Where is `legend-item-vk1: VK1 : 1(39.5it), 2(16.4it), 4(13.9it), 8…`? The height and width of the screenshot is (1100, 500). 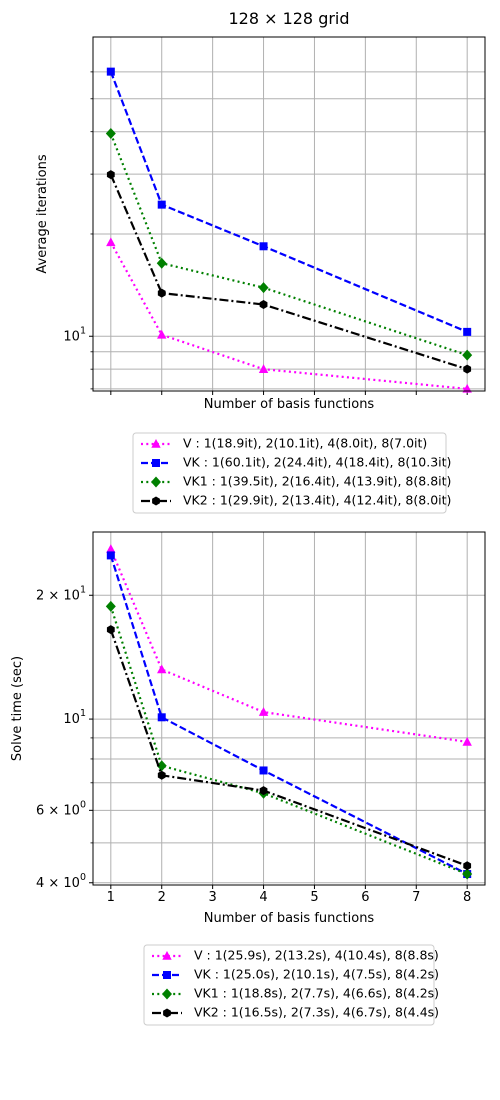
legend-item-vk1: VK1 : 1(39.5it), 2(16.4it), 4(13.9it), 8… is located at coordinates (296, 481).